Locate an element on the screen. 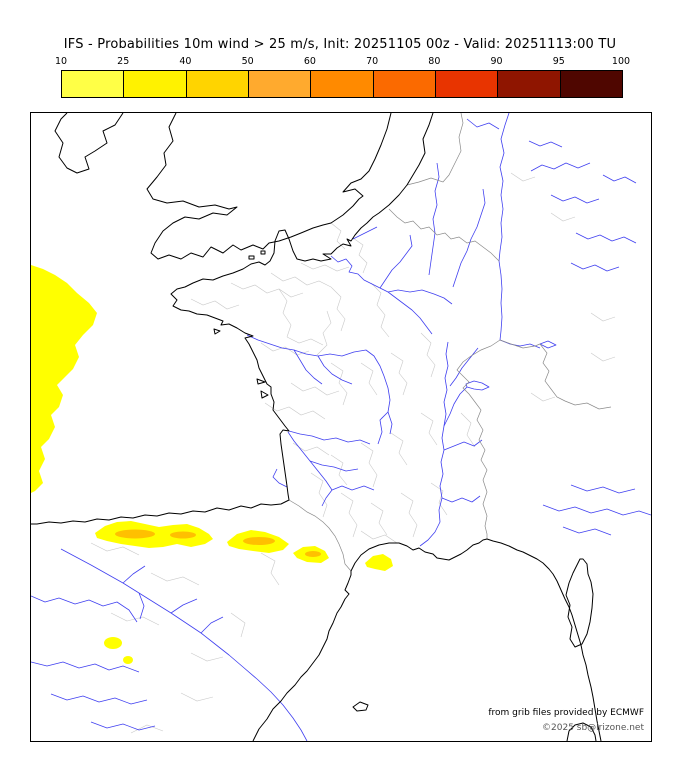 The width and height of the screenshot is (680, 758). border-switzerland-east is located at coordinates (555, 374).